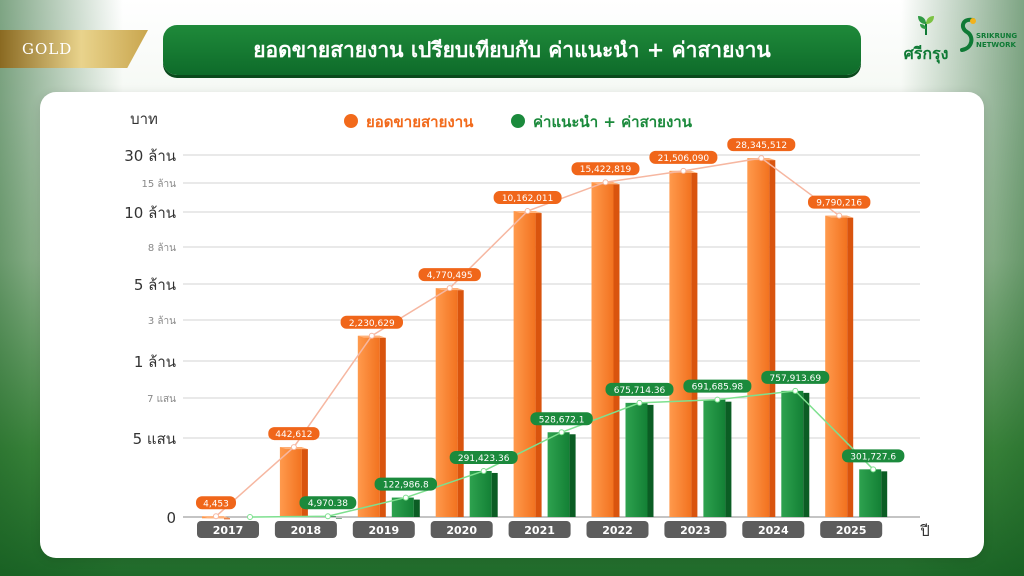  Describe the element at coordinates (47, 49) in the screenshot. I see `gold-badge-label: GOLD` at that location.